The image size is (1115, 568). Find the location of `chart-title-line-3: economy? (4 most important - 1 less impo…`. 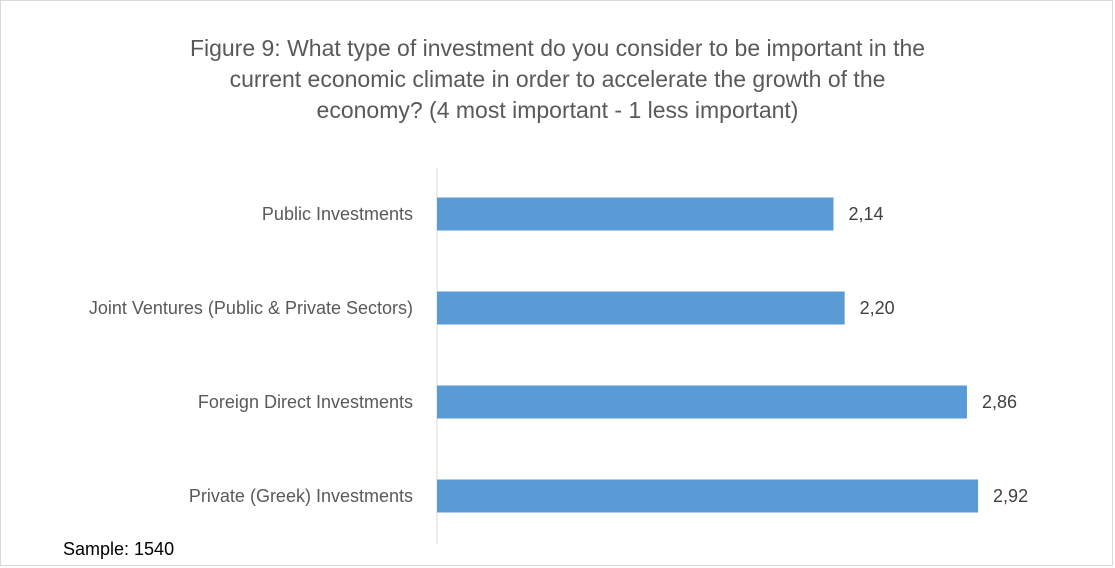

chart-title-line-3: economy? (4 most important - 1 less impo… is located at coordinates (557, 110).